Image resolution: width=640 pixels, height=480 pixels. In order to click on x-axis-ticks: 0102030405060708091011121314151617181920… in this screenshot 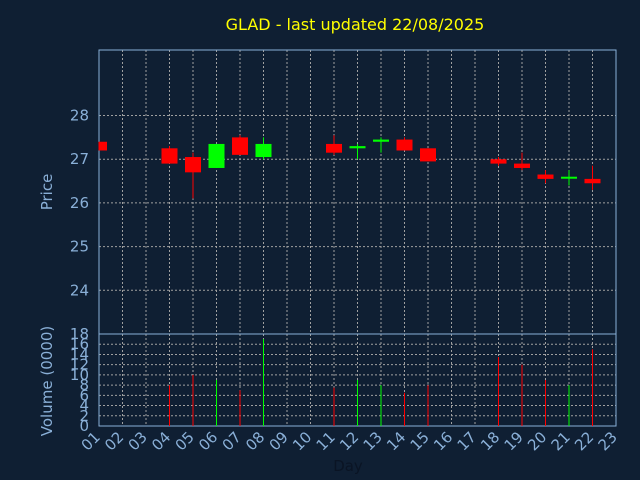, I will do `click(349, 441)`.